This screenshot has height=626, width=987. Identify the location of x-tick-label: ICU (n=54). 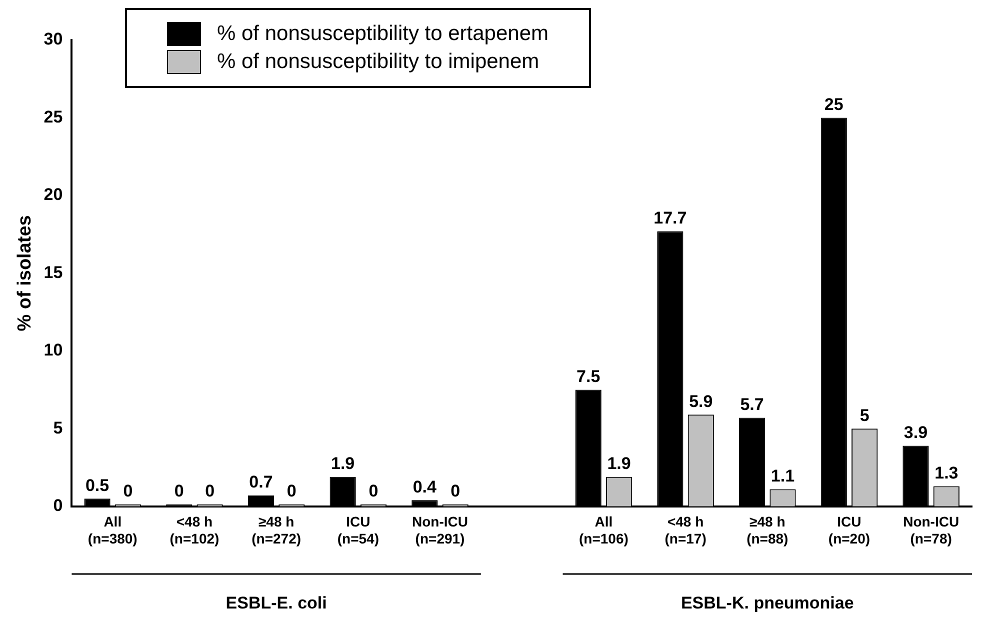
(358, 530).